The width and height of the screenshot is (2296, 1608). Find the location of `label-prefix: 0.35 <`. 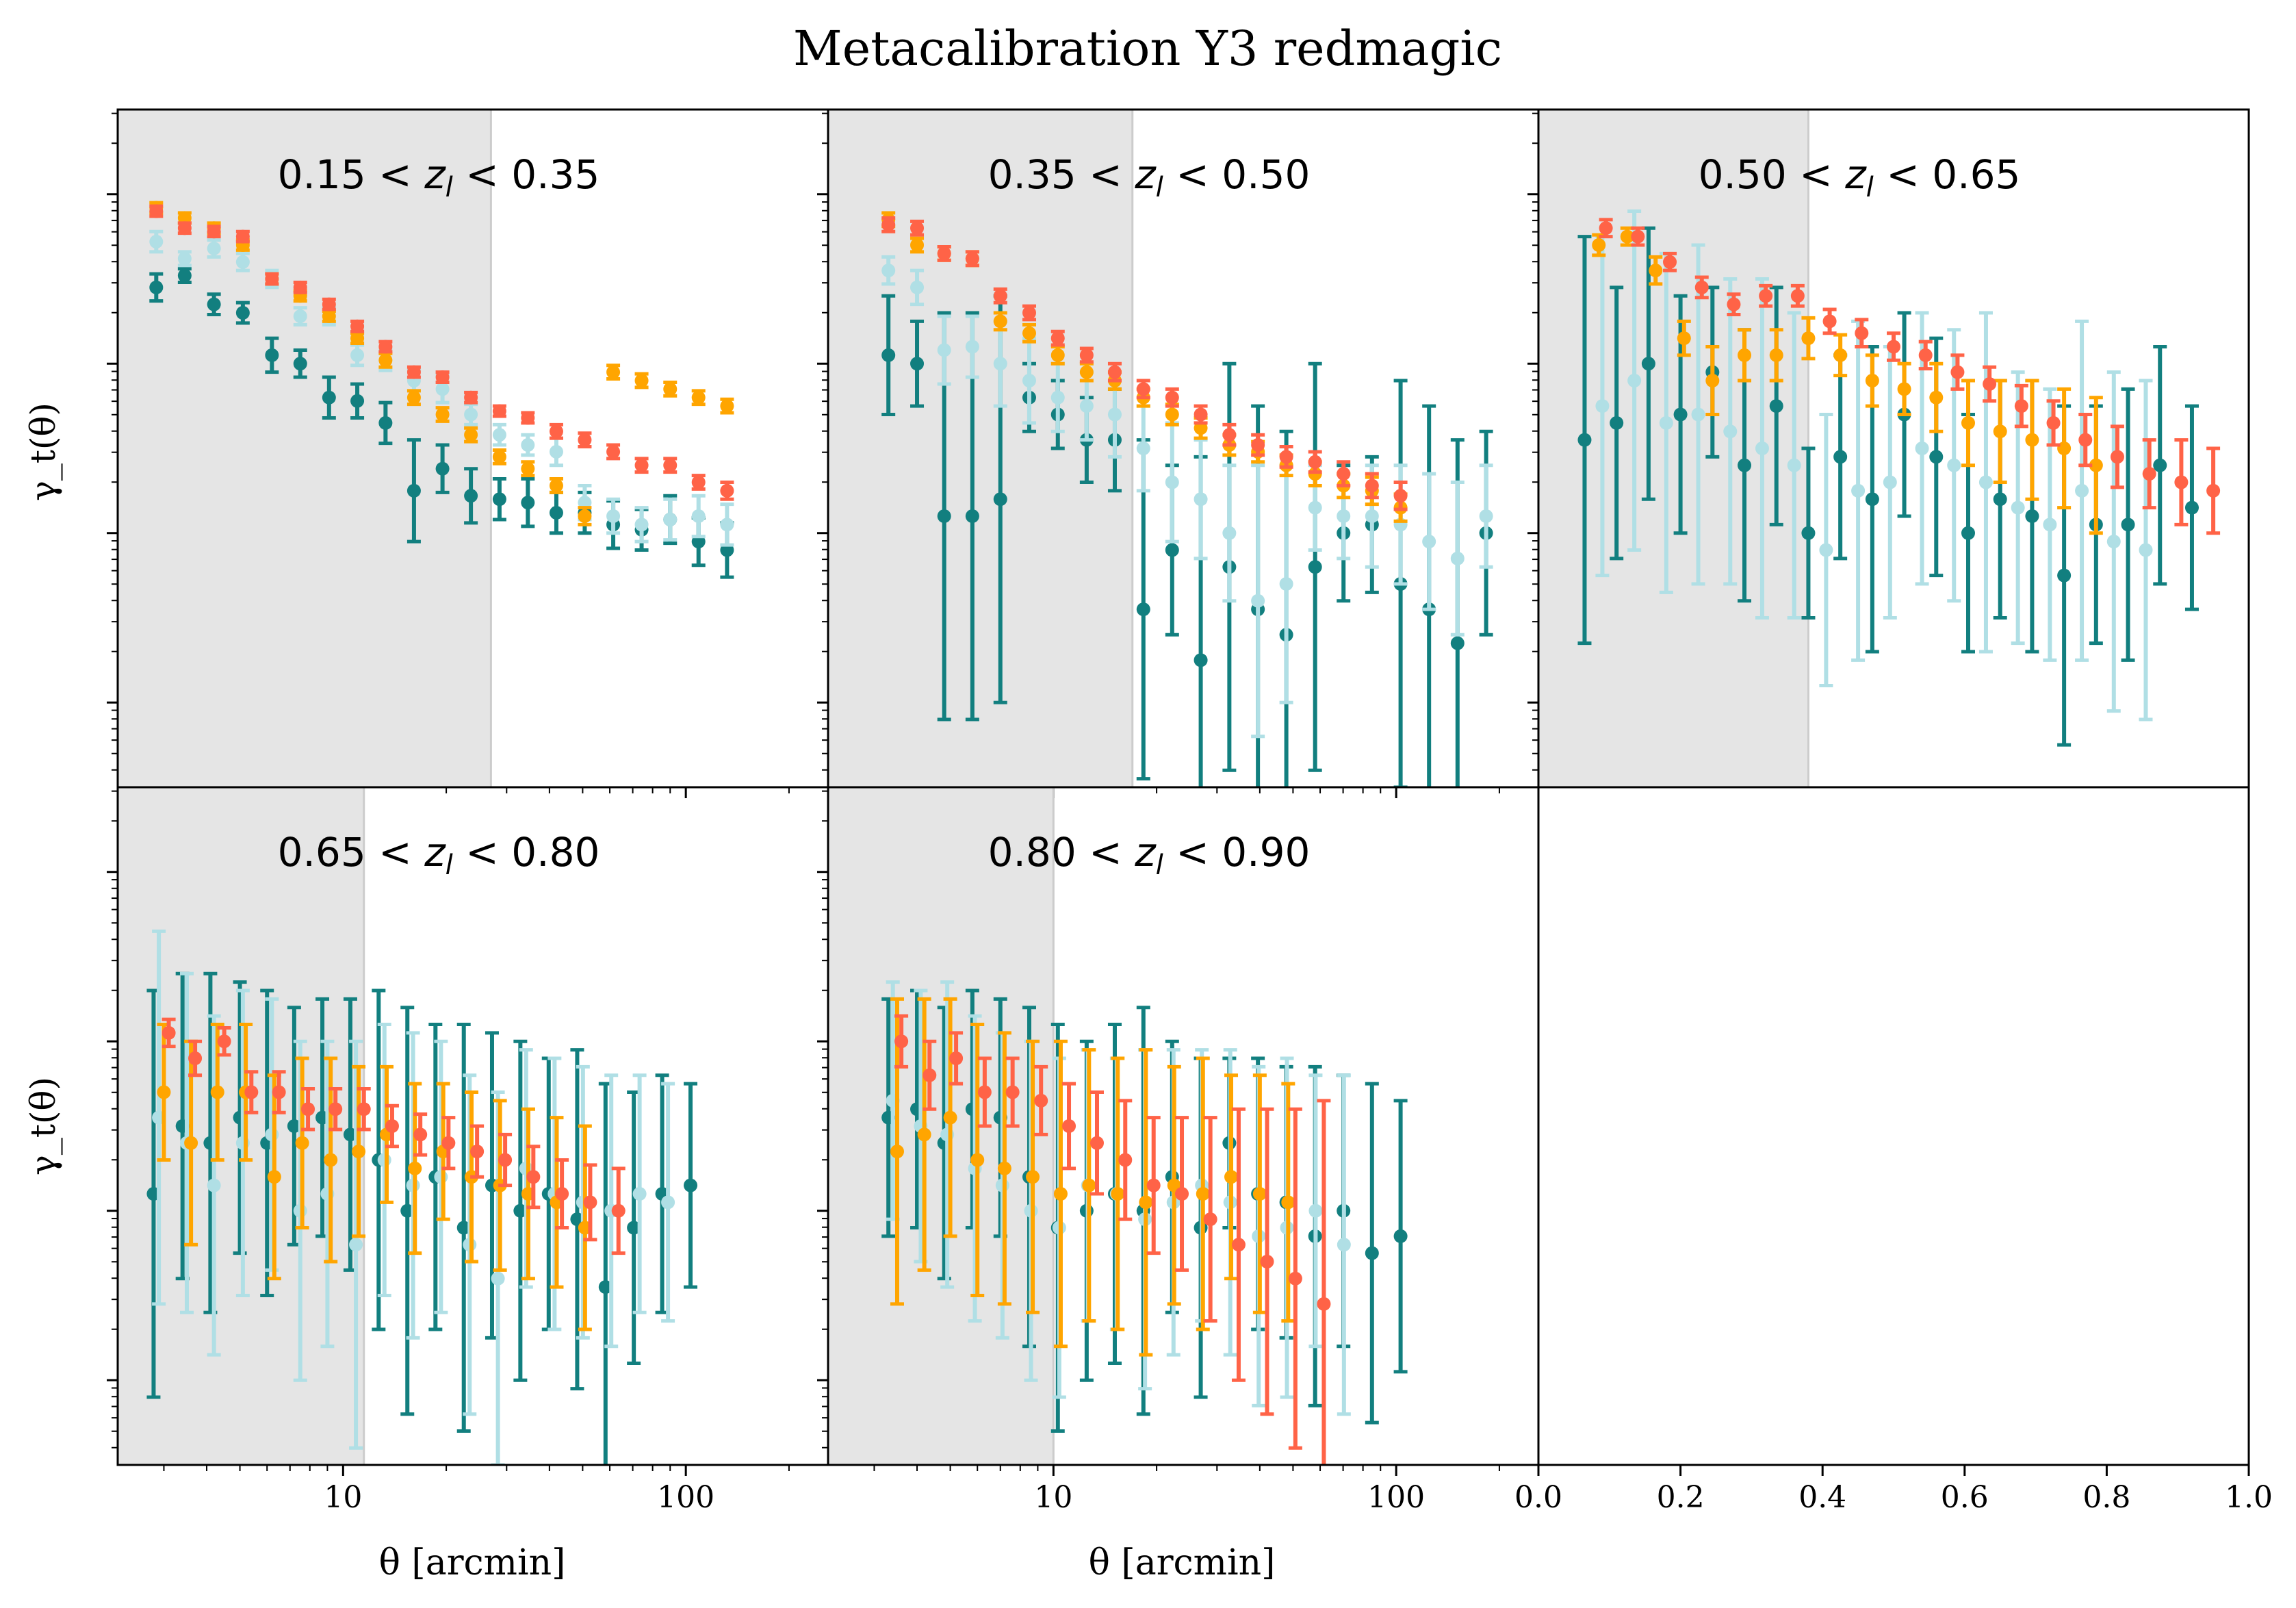

label-prefix: 0.35 < is located at coordinates (1061, 174).